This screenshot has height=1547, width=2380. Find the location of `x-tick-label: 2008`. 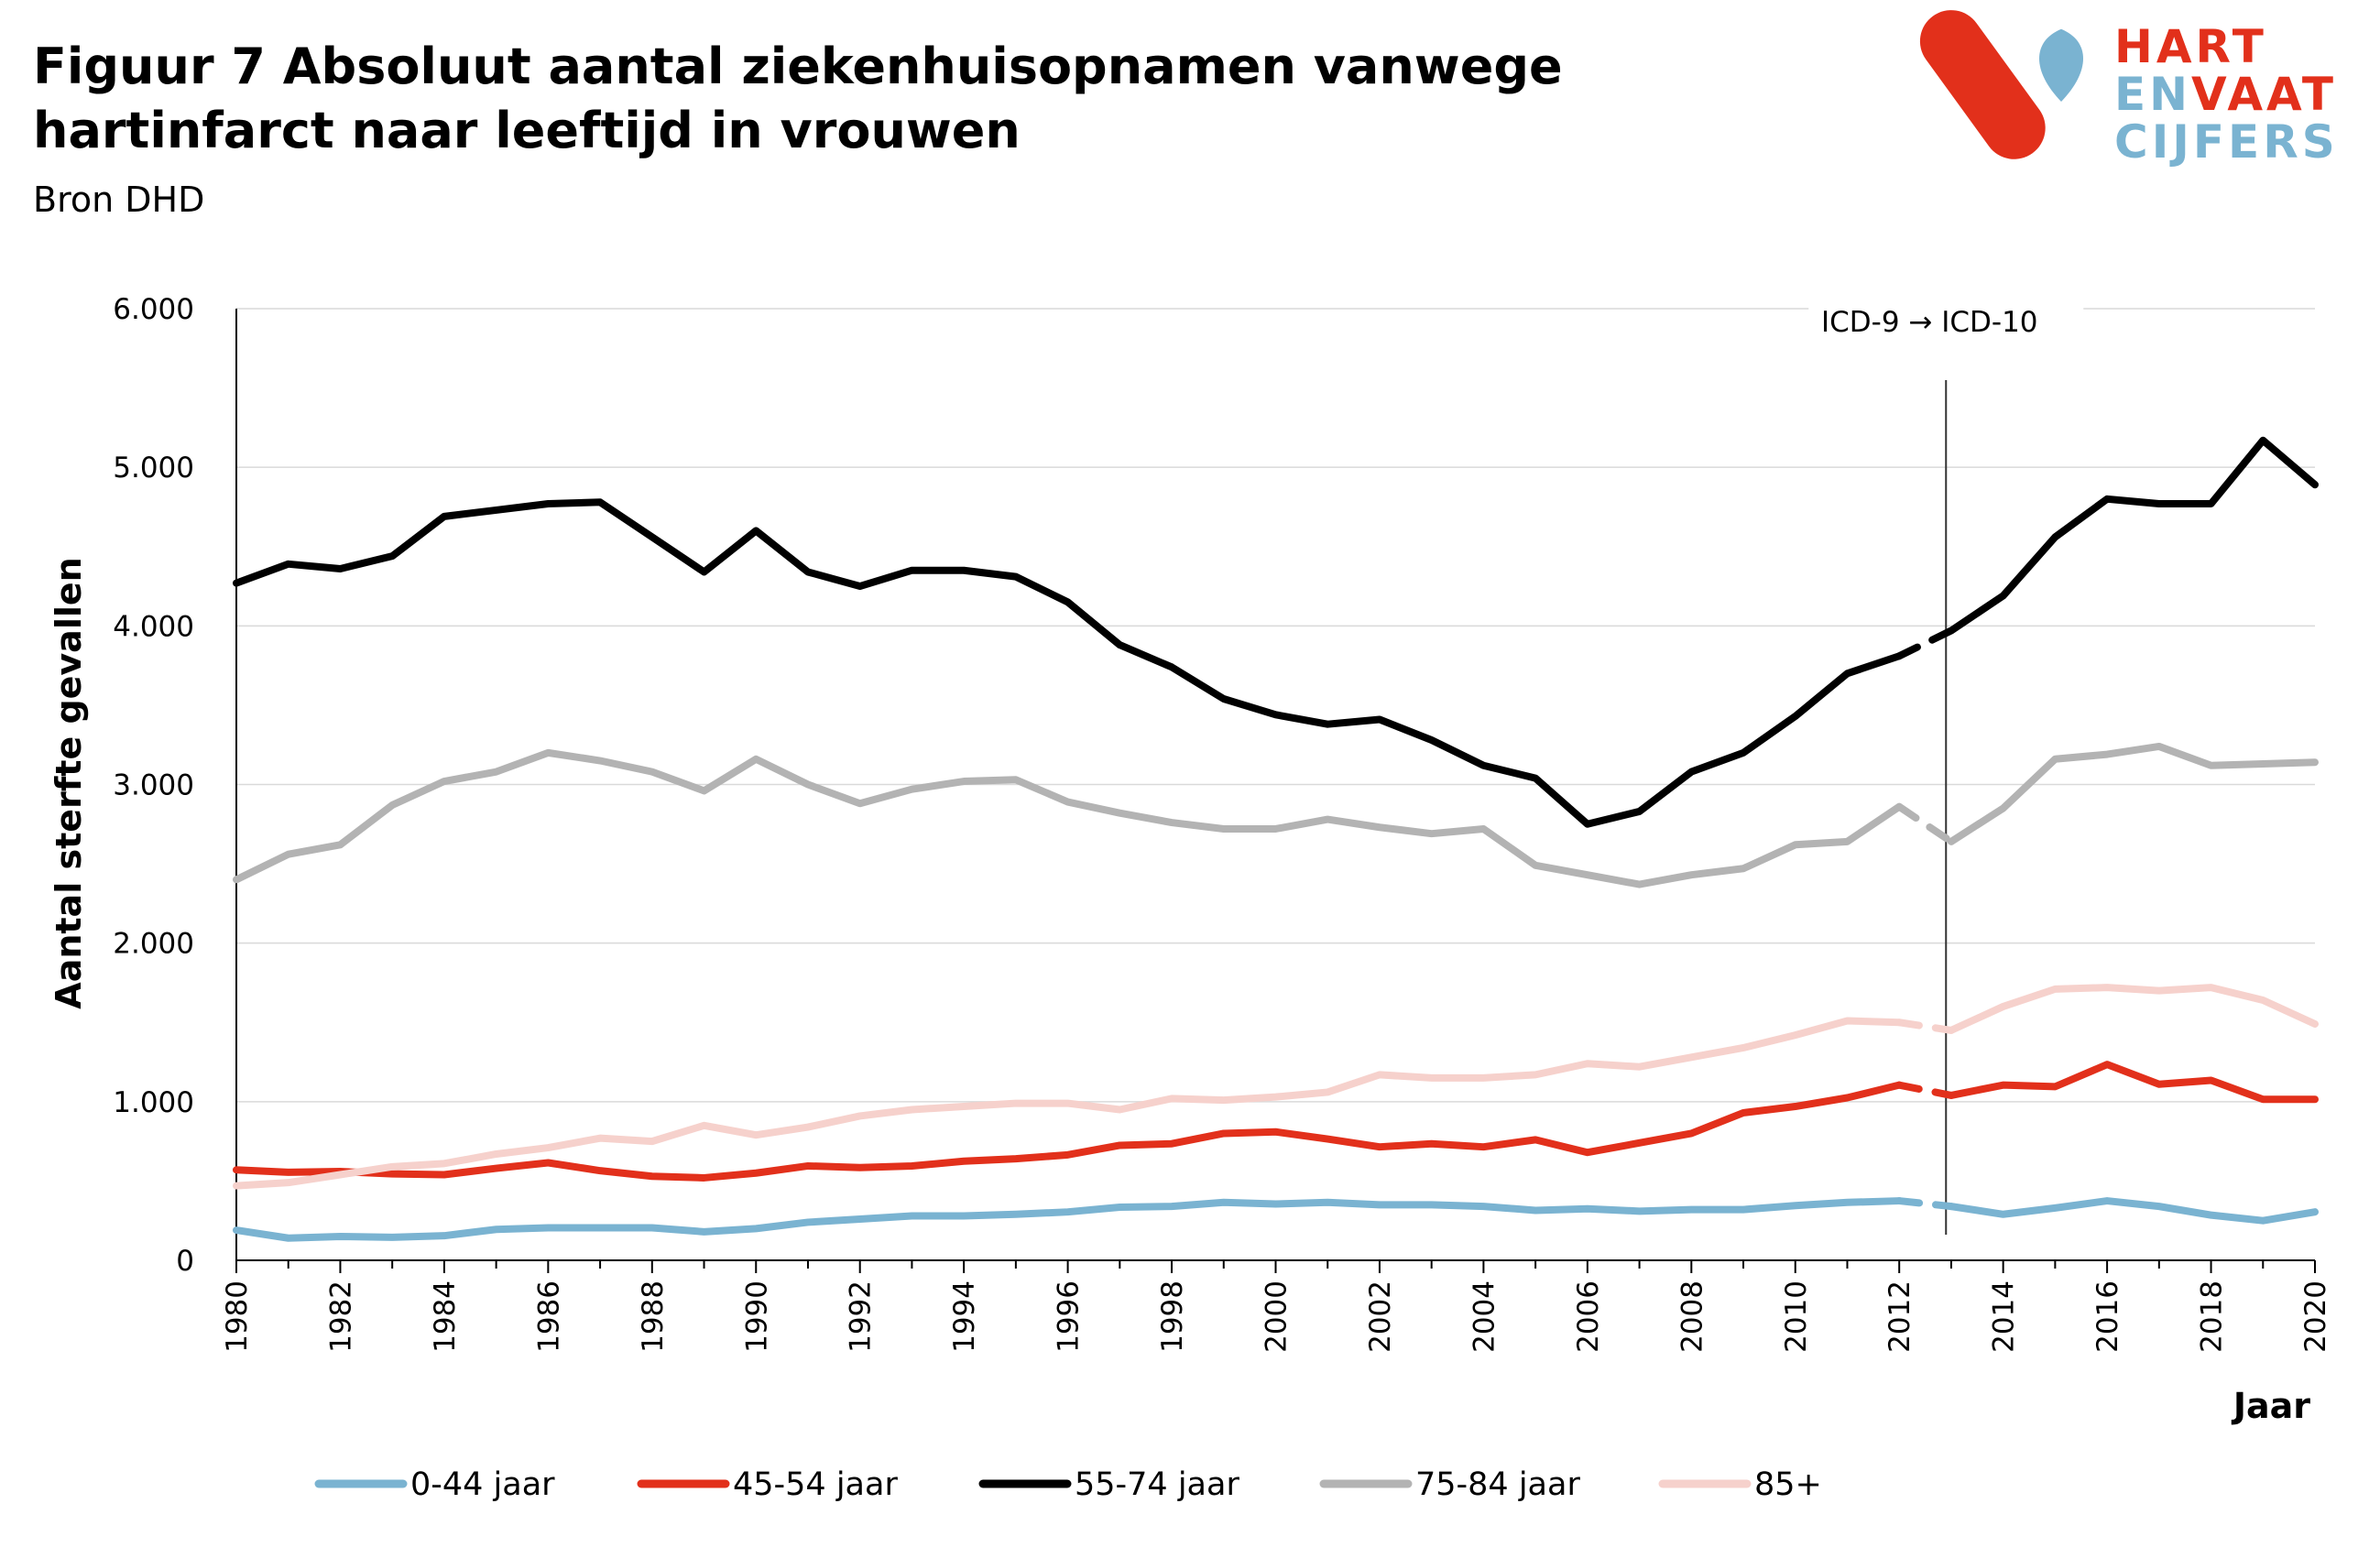

x-tick-label: 2008 is located at coordinates (1692, 1316).